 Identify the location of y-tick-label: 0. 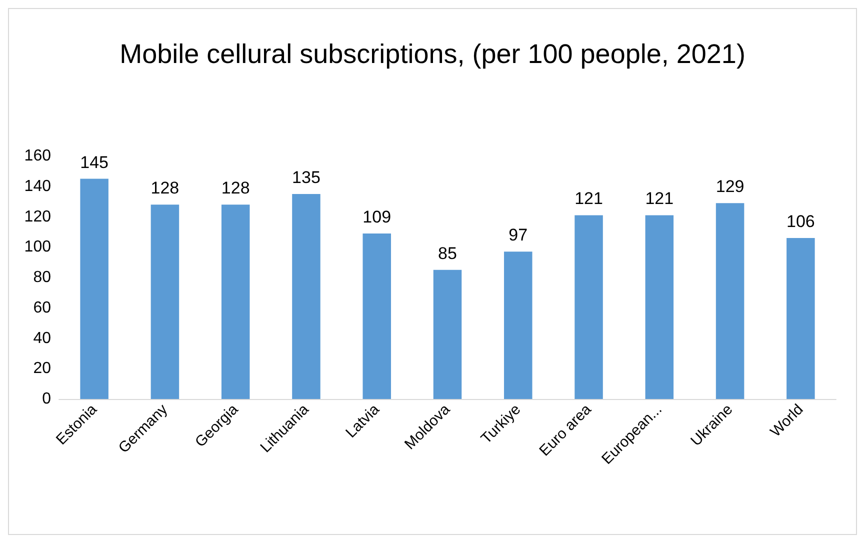
(47, 399).